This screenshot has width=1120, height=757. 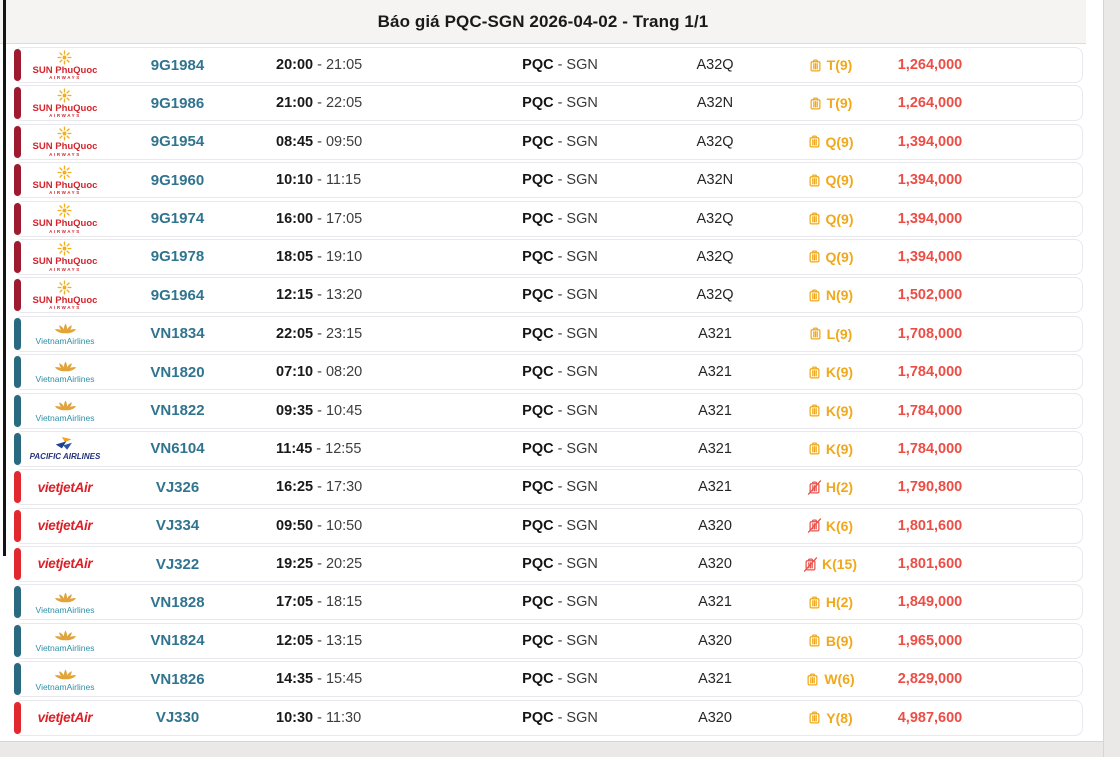 I want to click on departure-time: 14:35, so click(x=295, y=679).